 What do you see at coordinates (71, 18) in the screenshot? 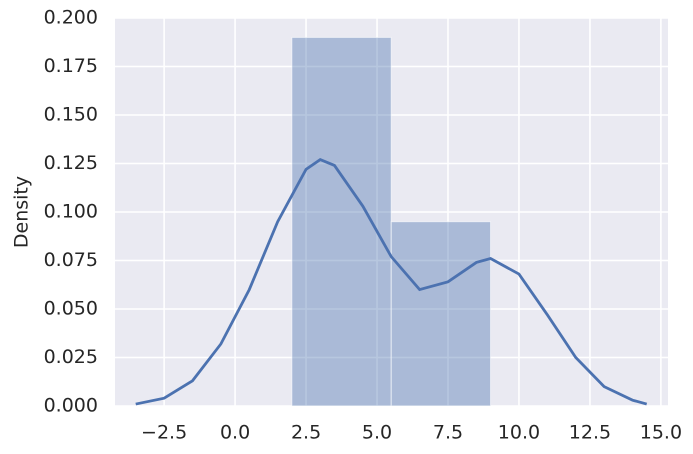
I see `y-tick-label: 0.200` at bounding box center [71, 18].